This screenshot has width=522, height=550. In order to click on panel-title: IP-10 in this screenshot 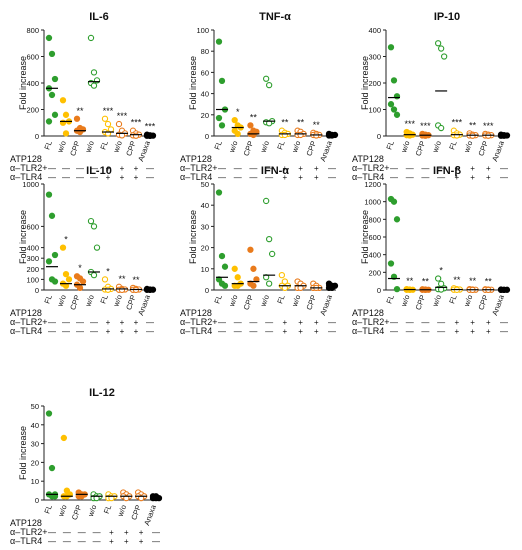, I will do `click(447, 17)`.